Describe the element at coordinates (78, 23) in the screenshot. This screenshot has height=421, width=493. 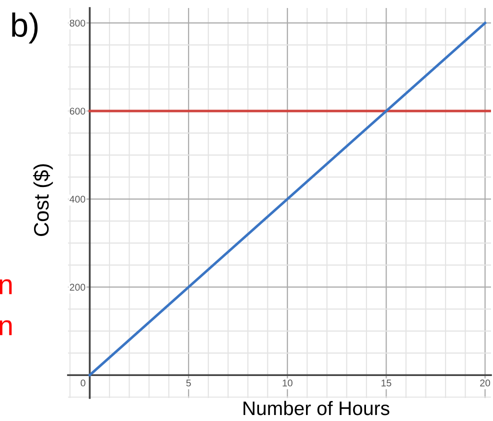
I see `y-tick-label: 800` at that location.